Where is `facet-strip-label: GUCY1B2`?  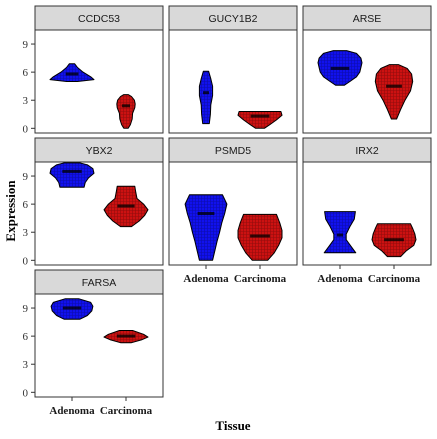
facet-strip-label: GUCY1B2 is located at coordinates (232, 19).